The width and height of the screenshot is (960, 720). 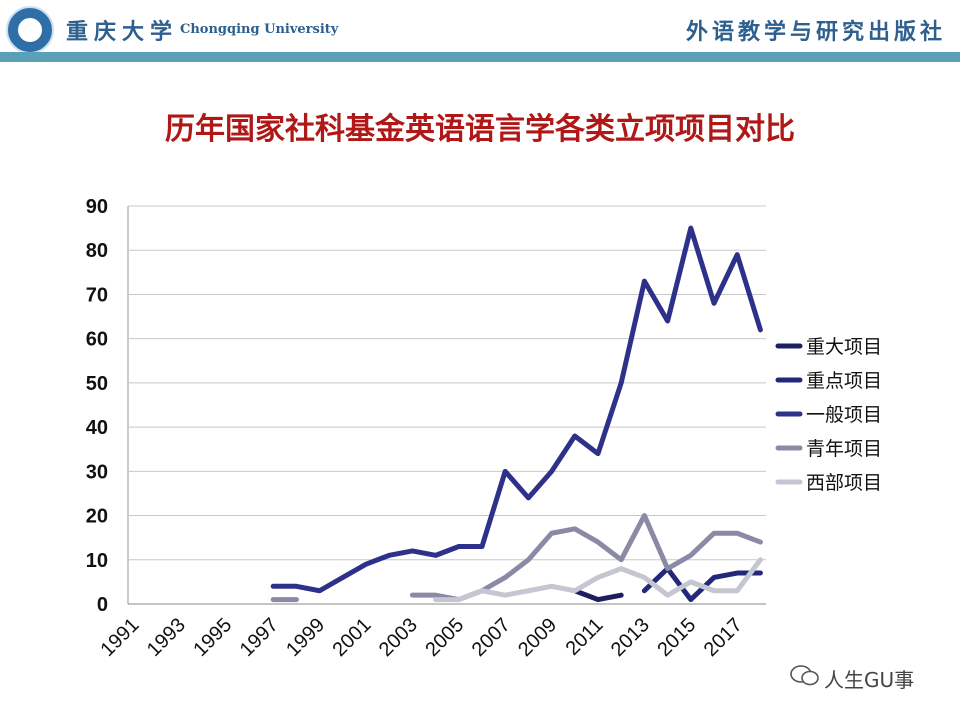 What do you see at coordinates (676, 637) in the screenshot?
I see `x-tick-label: 2015` at bounding box center [676, 637].